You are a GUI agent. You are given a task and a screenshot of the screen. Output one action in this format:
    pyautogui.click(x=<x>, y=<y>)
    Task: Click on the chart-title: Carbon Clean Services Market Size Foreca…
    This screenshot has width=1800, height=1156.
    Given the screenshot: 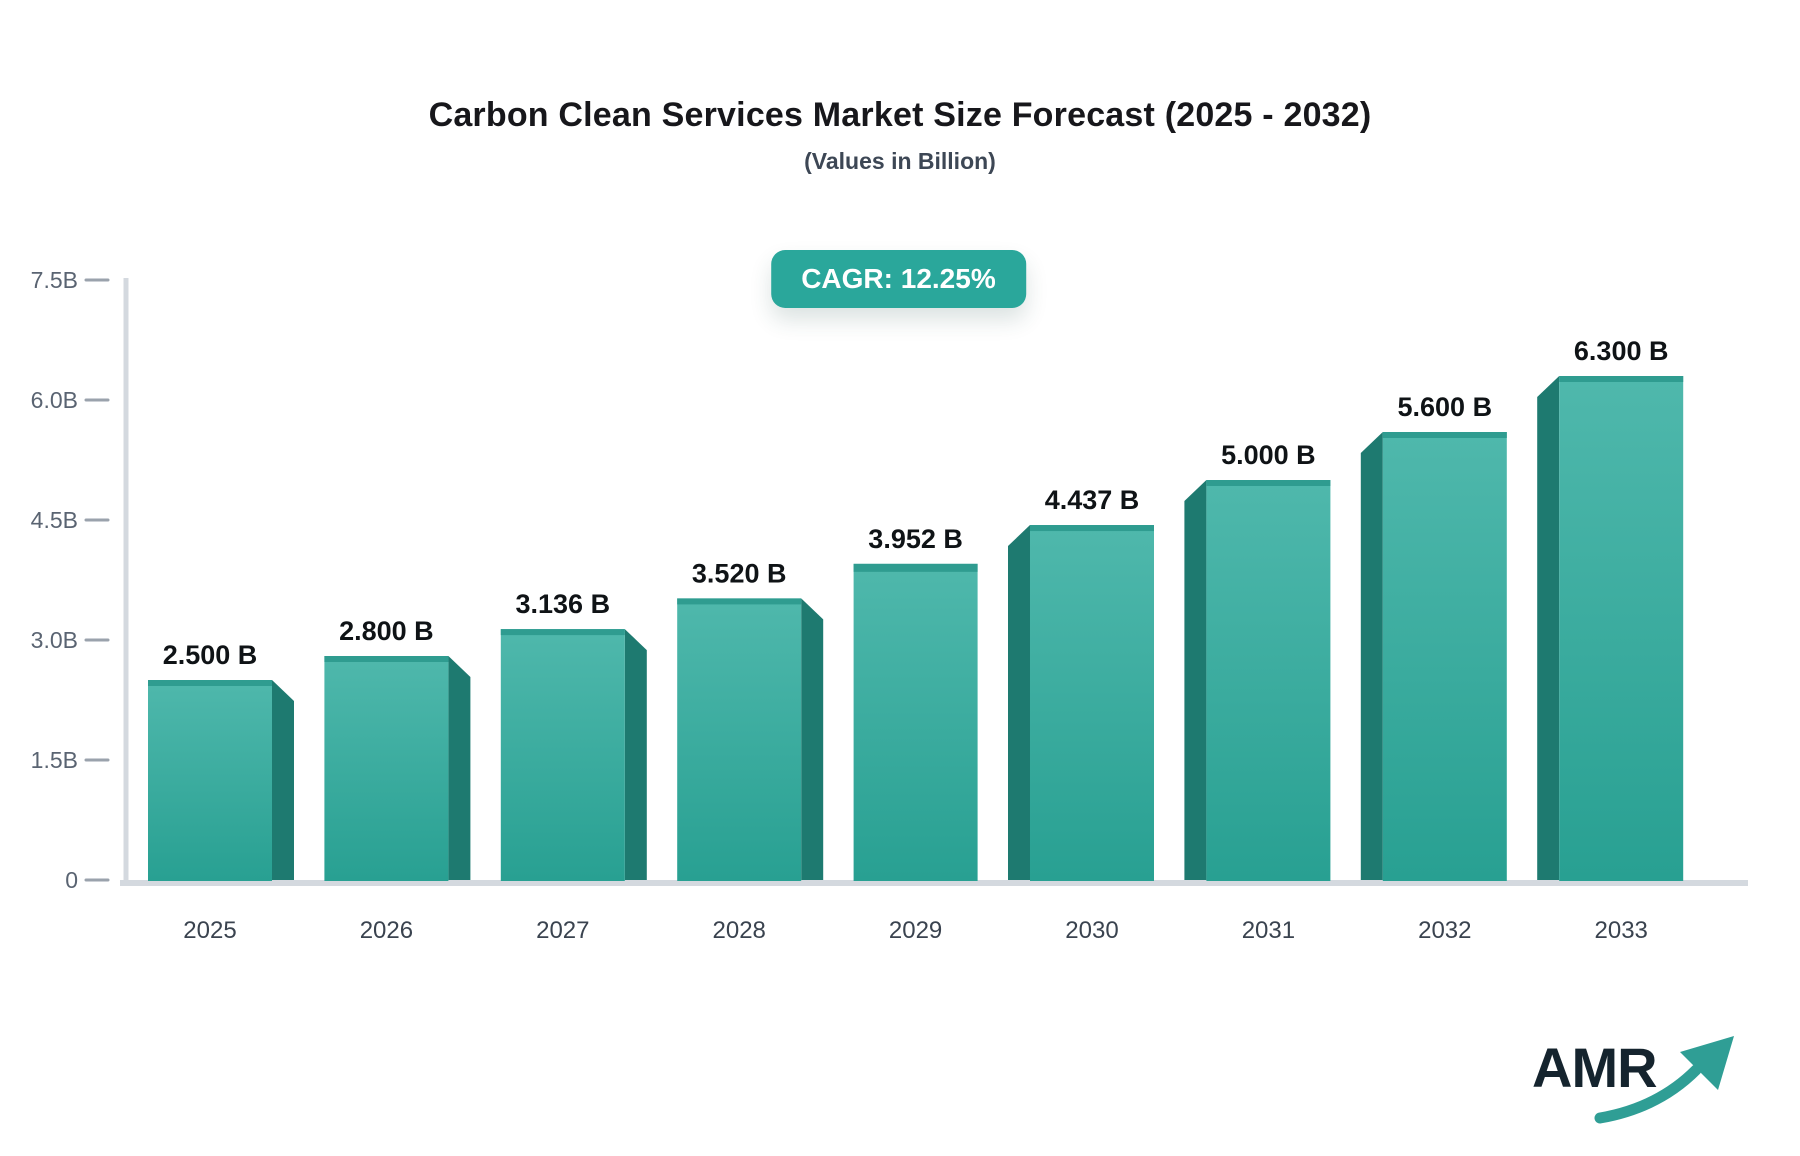 What is the action you would take?
    pyautogui.click(x=900, y=115)
    